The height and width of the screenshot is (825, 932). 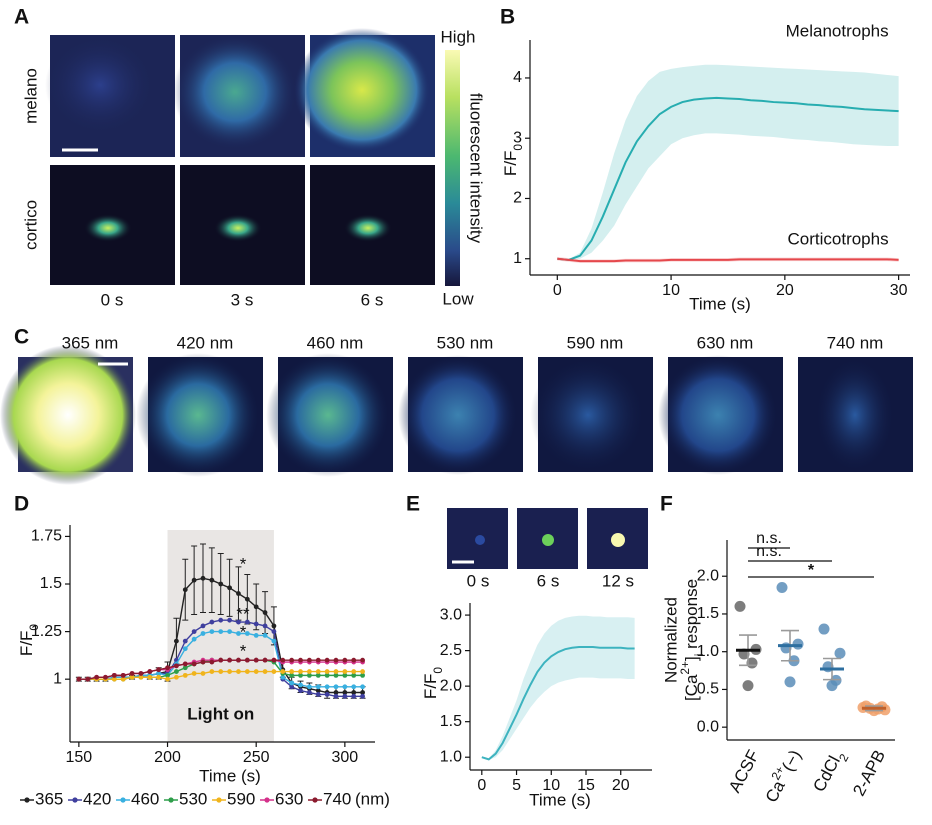 What do you see at coordinates (46, 631) in the screenshot?
I see `y-tick-label: 1.25` at bounding box center [46, 631].